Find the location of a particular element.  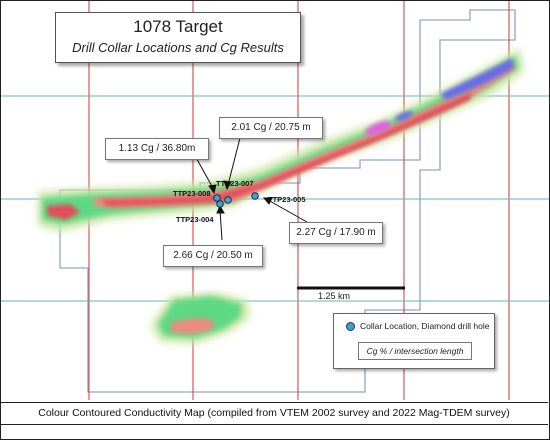

map-title: 1078 Target is located at coordinates (178, 26).